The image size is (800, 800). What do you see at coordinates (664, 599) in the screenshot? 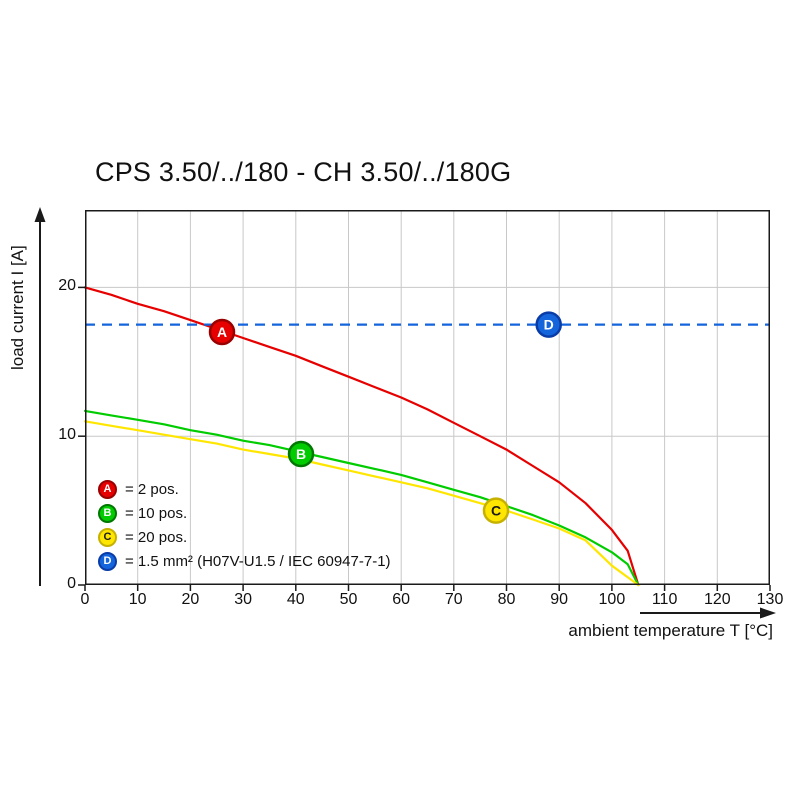
I see `x-tick-label: 110` at bounding box center [664, 599].